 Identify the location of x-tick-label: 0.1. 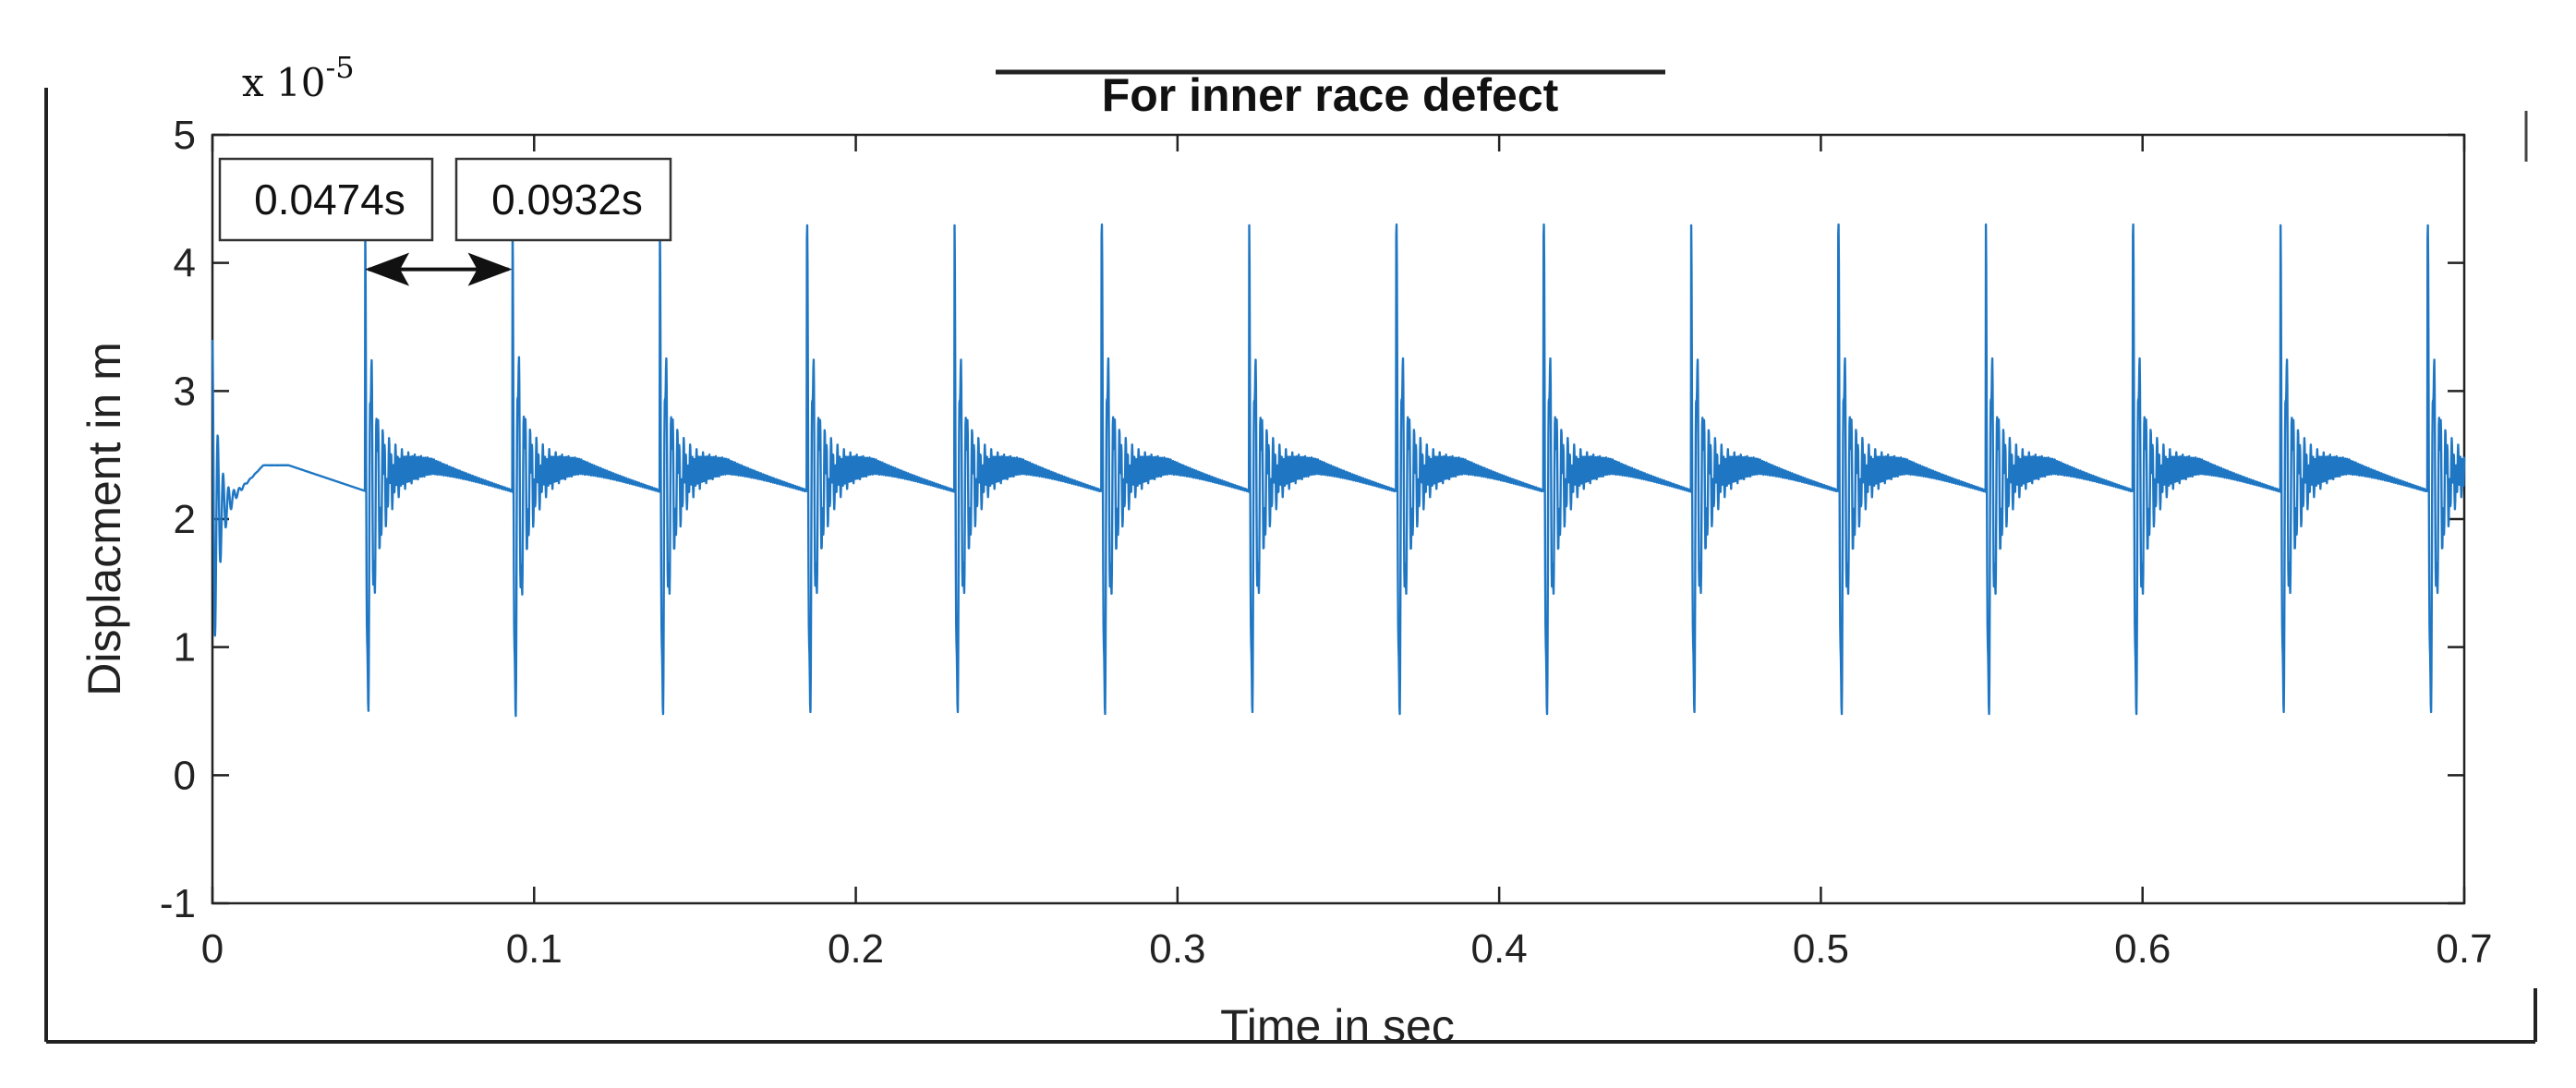
(534, 949).